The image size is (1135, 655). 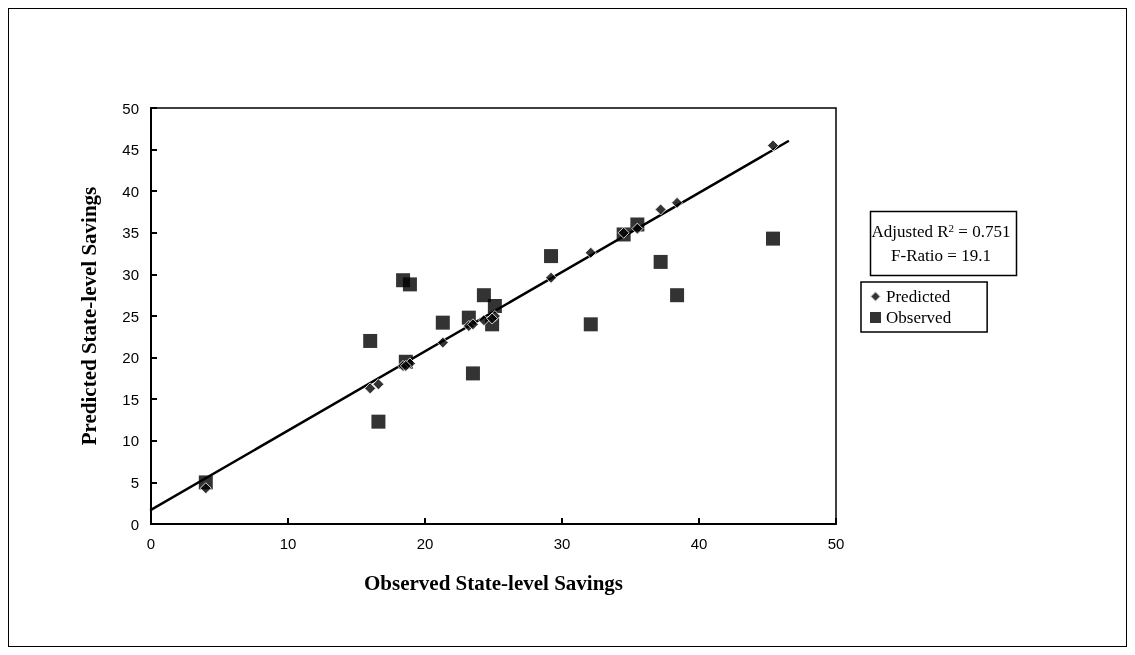 I want to click on y-tick-label: 0, so click(x=134, y=524).